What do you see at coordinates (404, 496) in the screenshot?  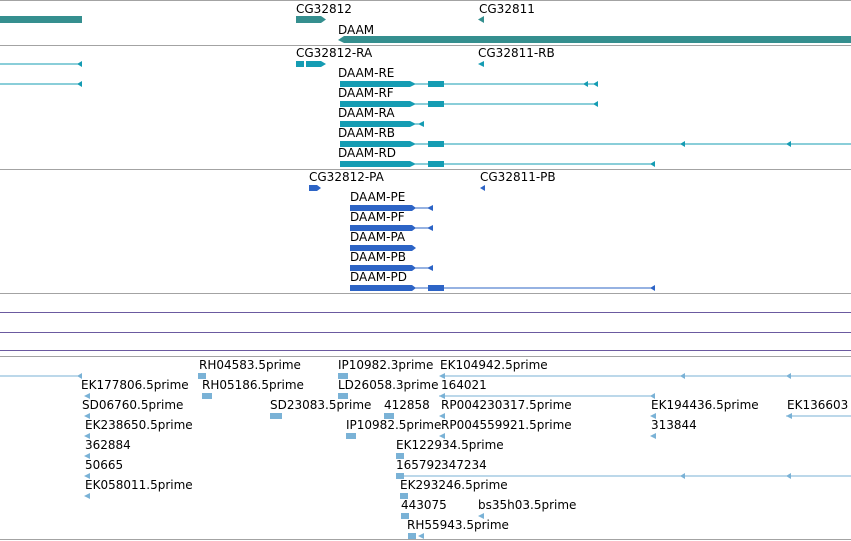 I see `est-ek293246` at bounding box center [404, 496].